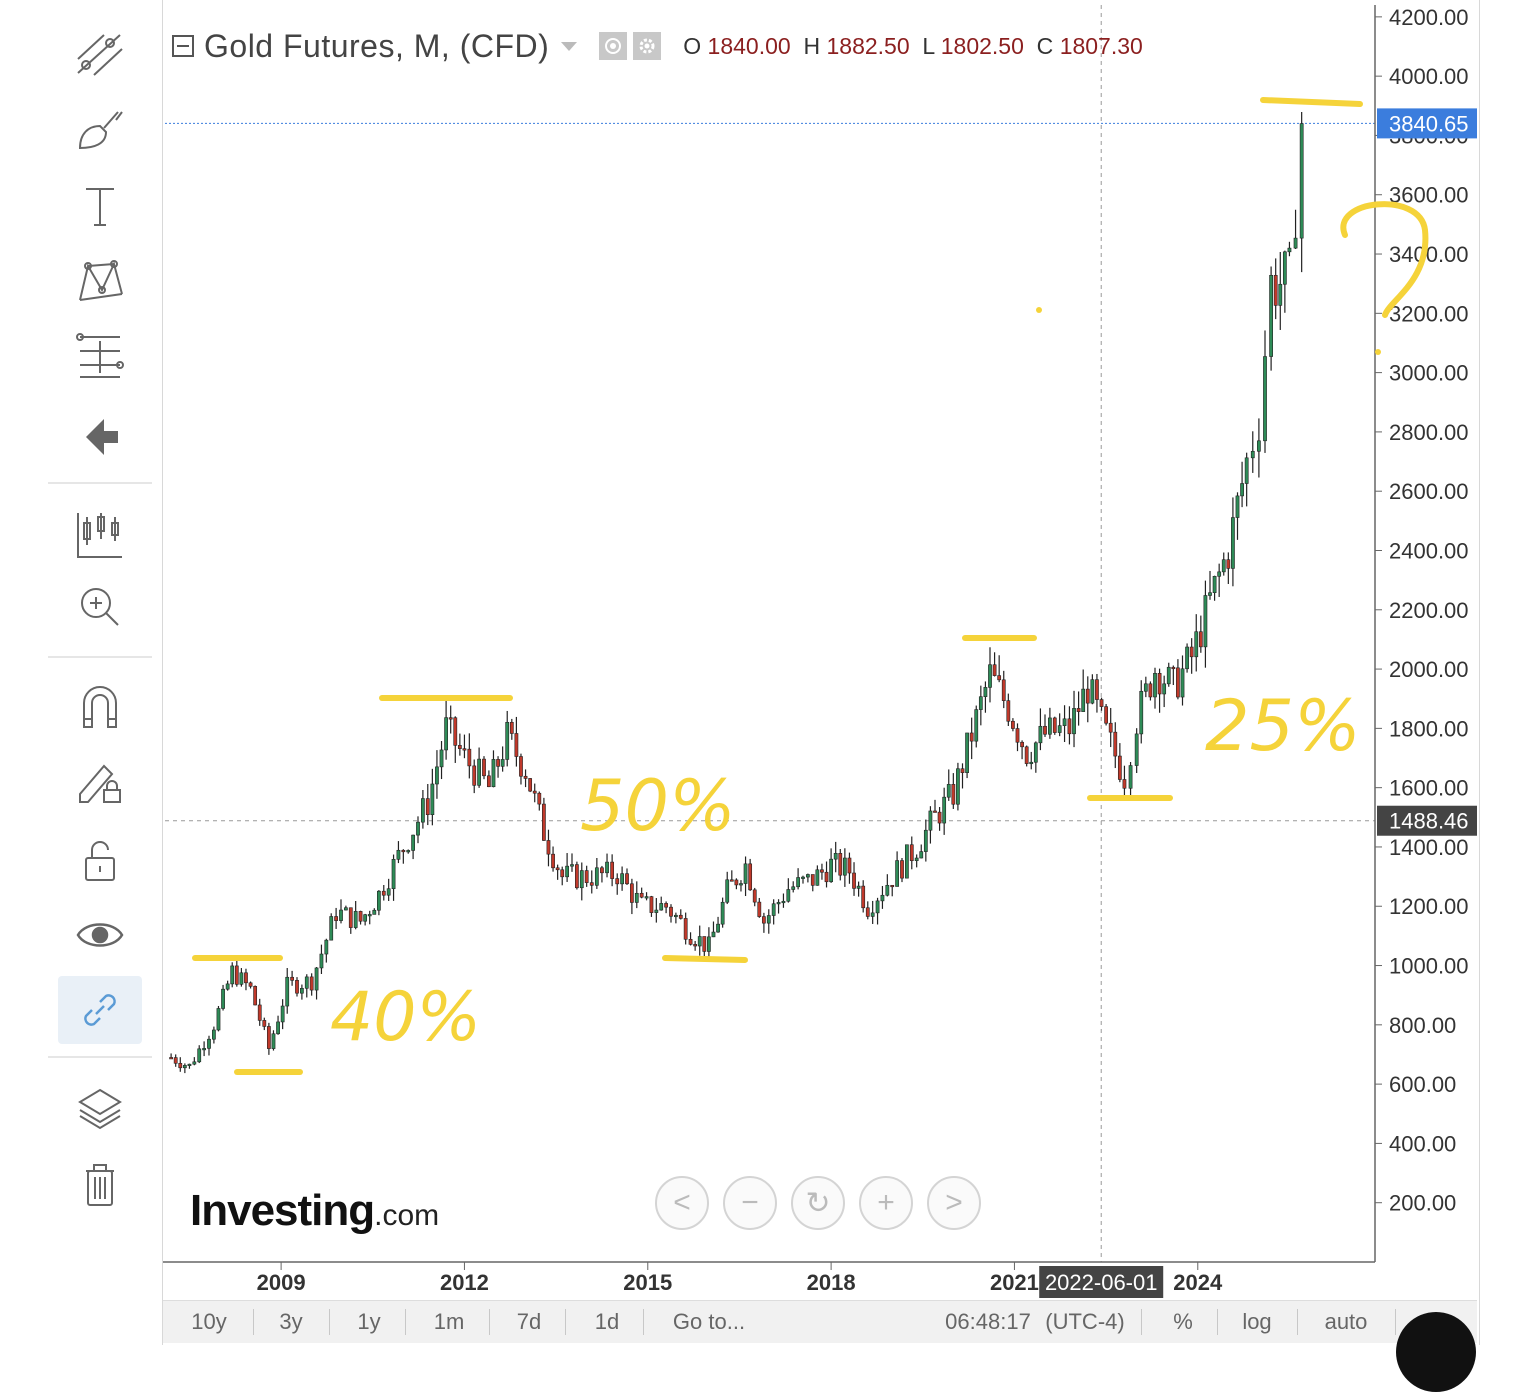  Describe the element at coordinates (1429, 254) in the screenshot. I see `y-tick-label: 3400.00` at that location.